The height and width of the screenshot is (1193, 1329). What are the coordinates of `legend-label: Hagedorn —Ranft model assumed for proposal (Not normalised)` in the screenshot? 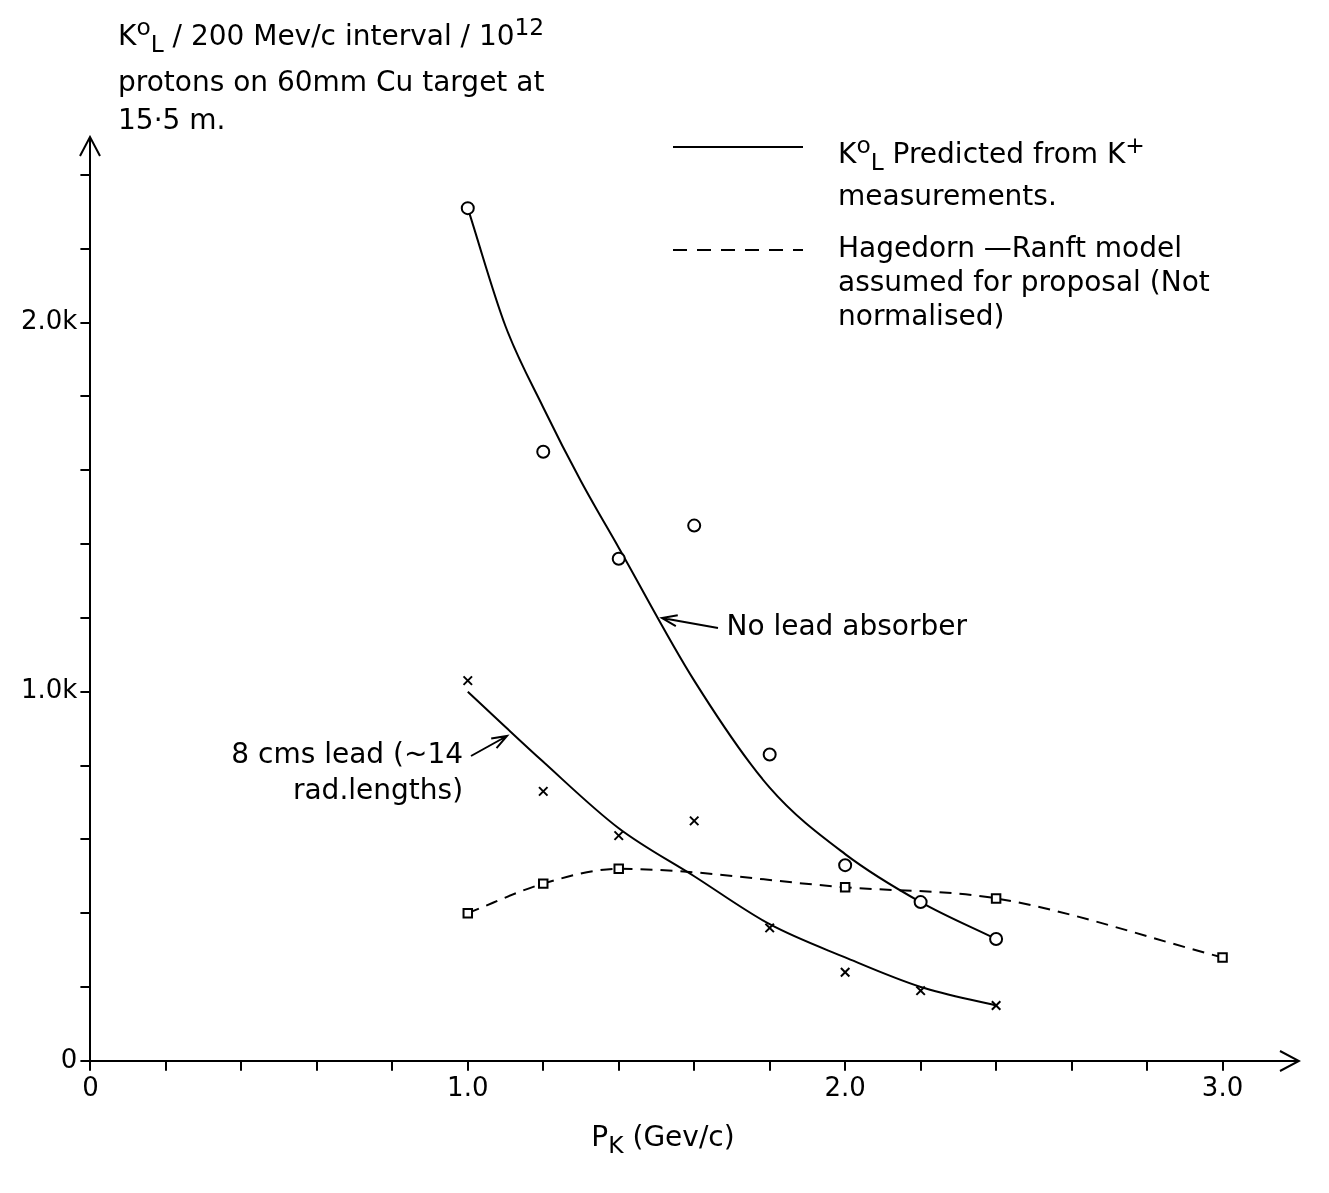 It's located at (1024, 281).